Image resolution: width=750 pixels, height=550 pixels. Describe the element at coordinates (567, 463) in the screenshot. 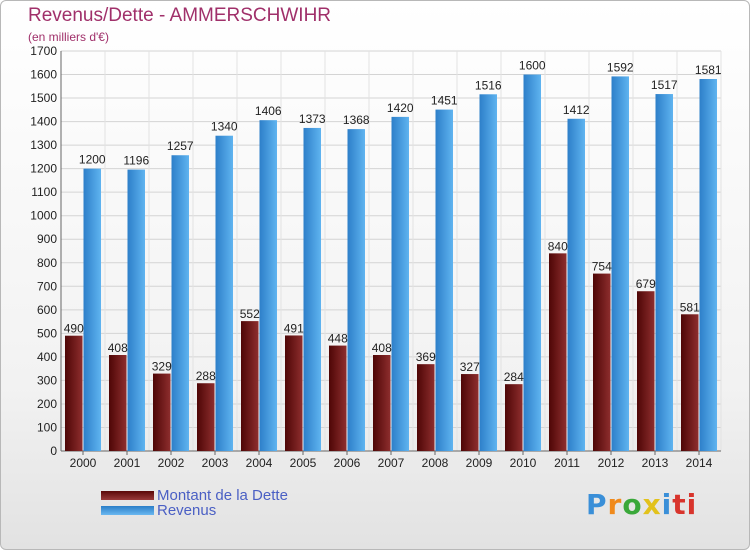

I see `x-tick-label-2011: 2011` at that location.